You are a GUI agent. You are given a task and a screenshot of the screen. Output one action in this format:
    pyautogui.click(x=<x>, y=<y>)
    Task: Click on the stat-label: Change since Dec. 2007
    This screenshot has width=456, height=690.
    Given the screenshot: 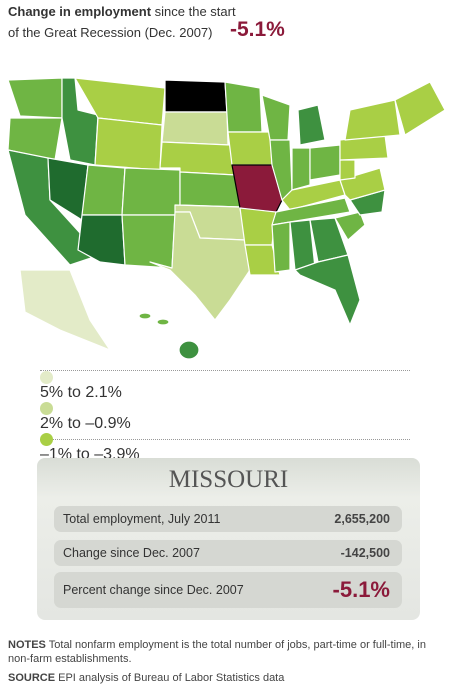 What is the action you would take?
    pyautogui.click(x=131, y=553)
    